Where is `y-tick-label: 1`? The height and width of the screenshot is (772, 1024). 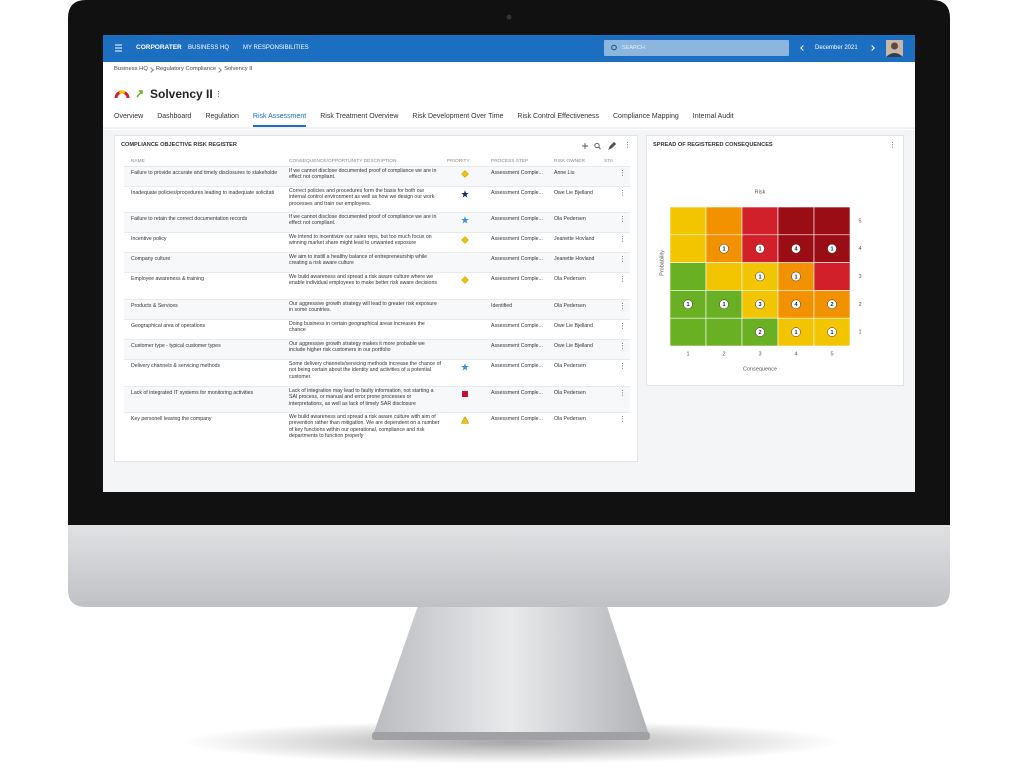
y-tick-label: 1 is located at coordinates (859, 333).